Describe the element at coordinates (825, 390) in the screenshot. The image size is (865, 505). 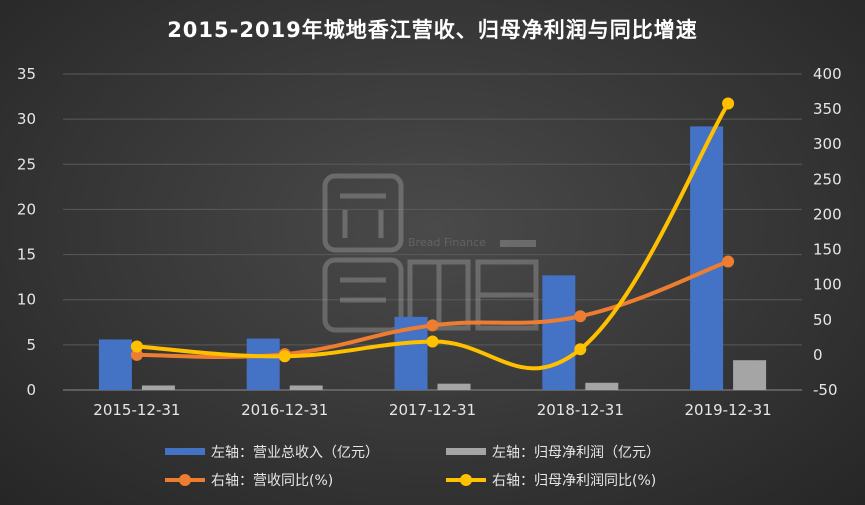
I see `right-axis-tick-label: -50` at that location.